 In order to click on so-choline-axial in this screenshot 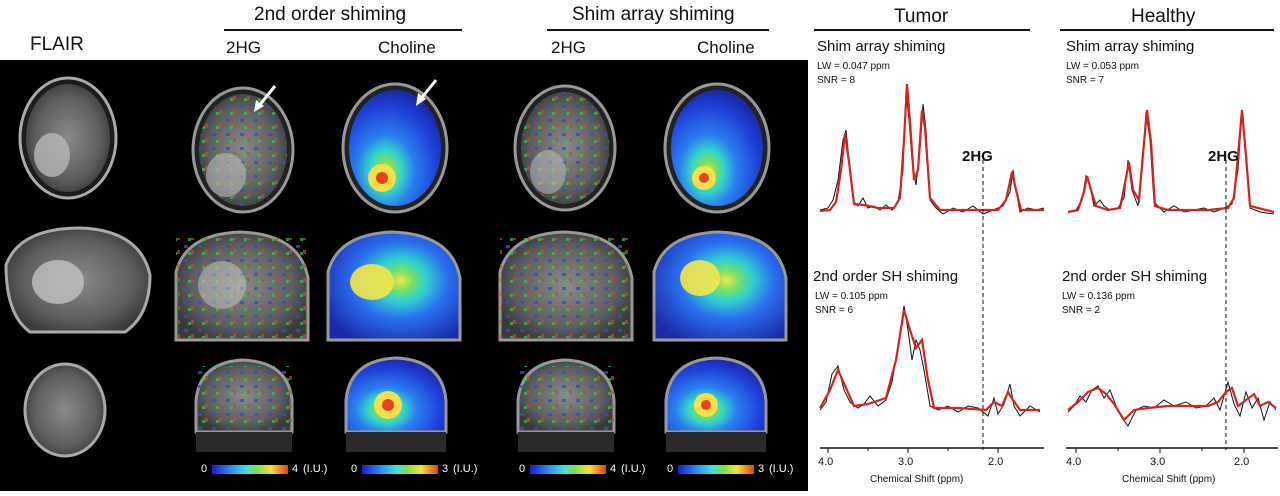, I will do `click(395, 146)`.